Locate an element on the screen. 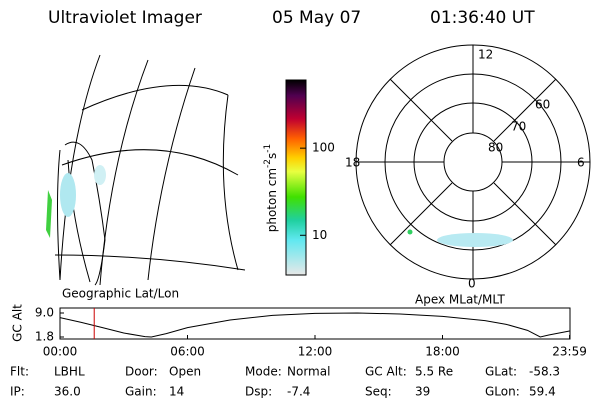 The image size is (600, 400). colorbar-tick-label: 100 is located at coordinates (323, 148).